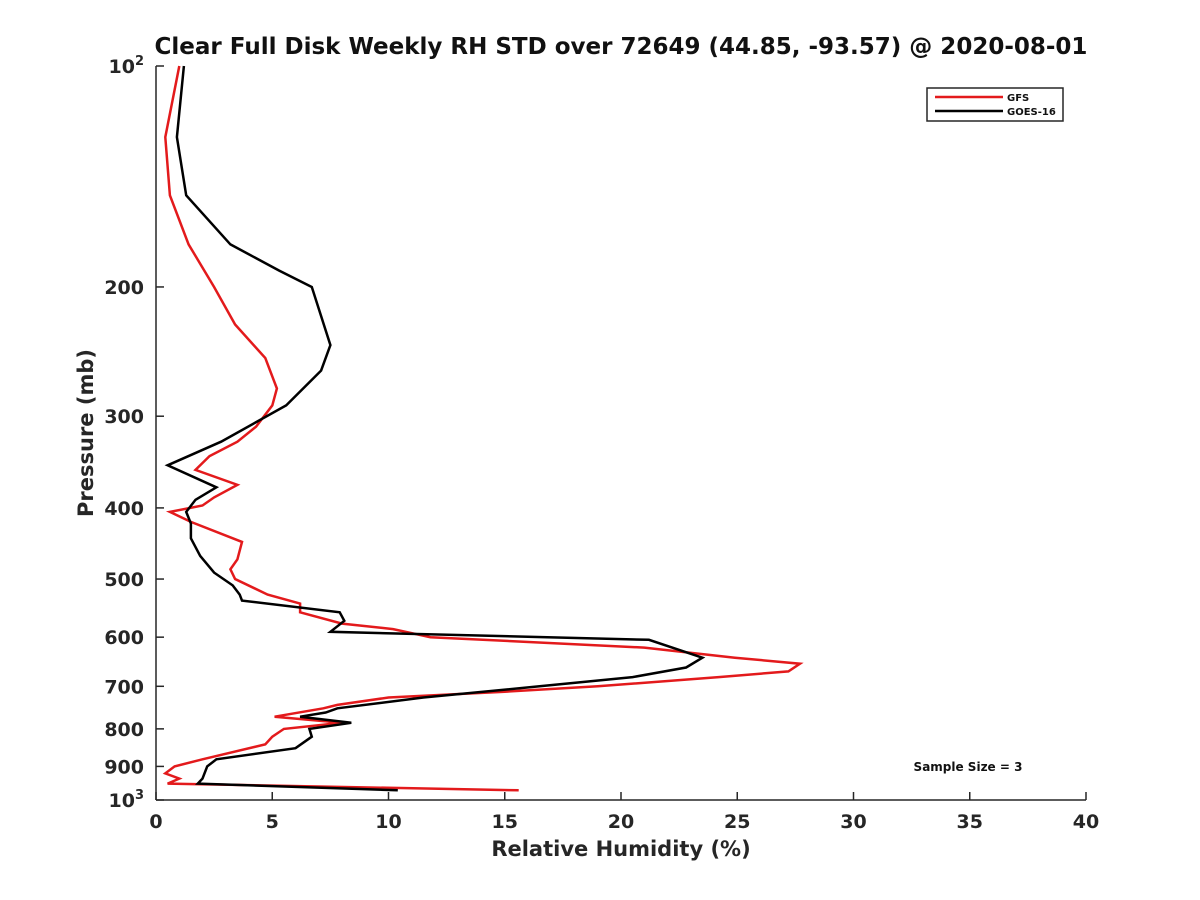  Describe the element at coordinates (124, 580) in the screenshot. I see `y-tick-label: 500` at that location.